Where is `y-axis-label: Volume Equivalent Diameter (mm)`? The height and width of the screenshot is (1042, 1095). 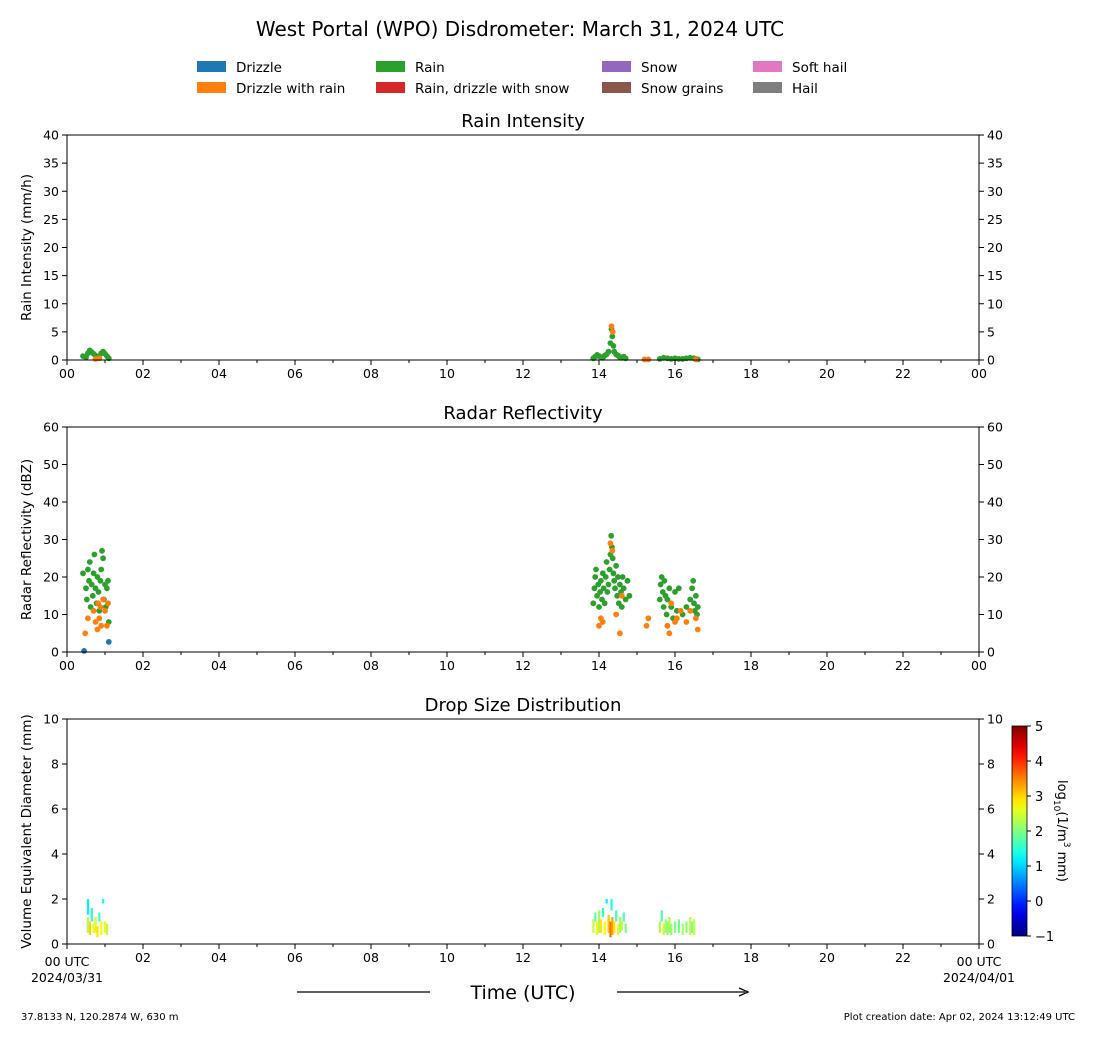 y-axis-label: Volume Equivalent Diameter (mm) is located at coordinates (27, 831).